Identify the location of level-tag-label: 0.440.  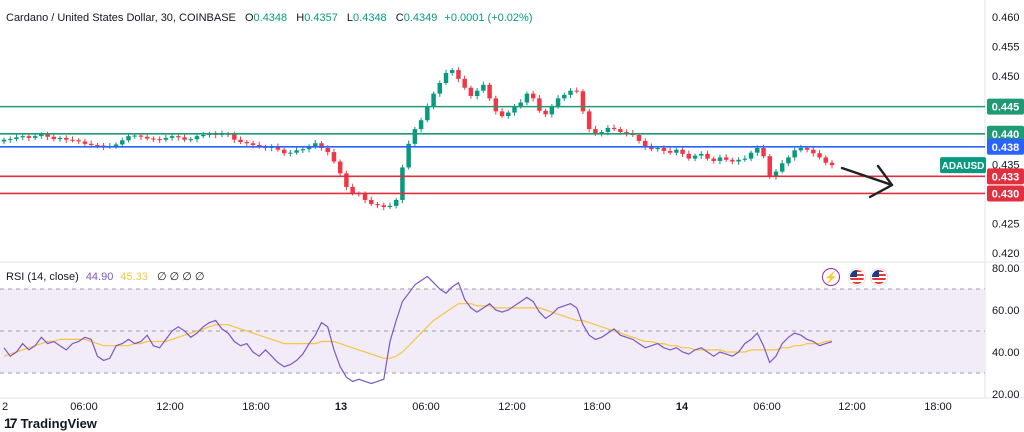
(1006, 135).